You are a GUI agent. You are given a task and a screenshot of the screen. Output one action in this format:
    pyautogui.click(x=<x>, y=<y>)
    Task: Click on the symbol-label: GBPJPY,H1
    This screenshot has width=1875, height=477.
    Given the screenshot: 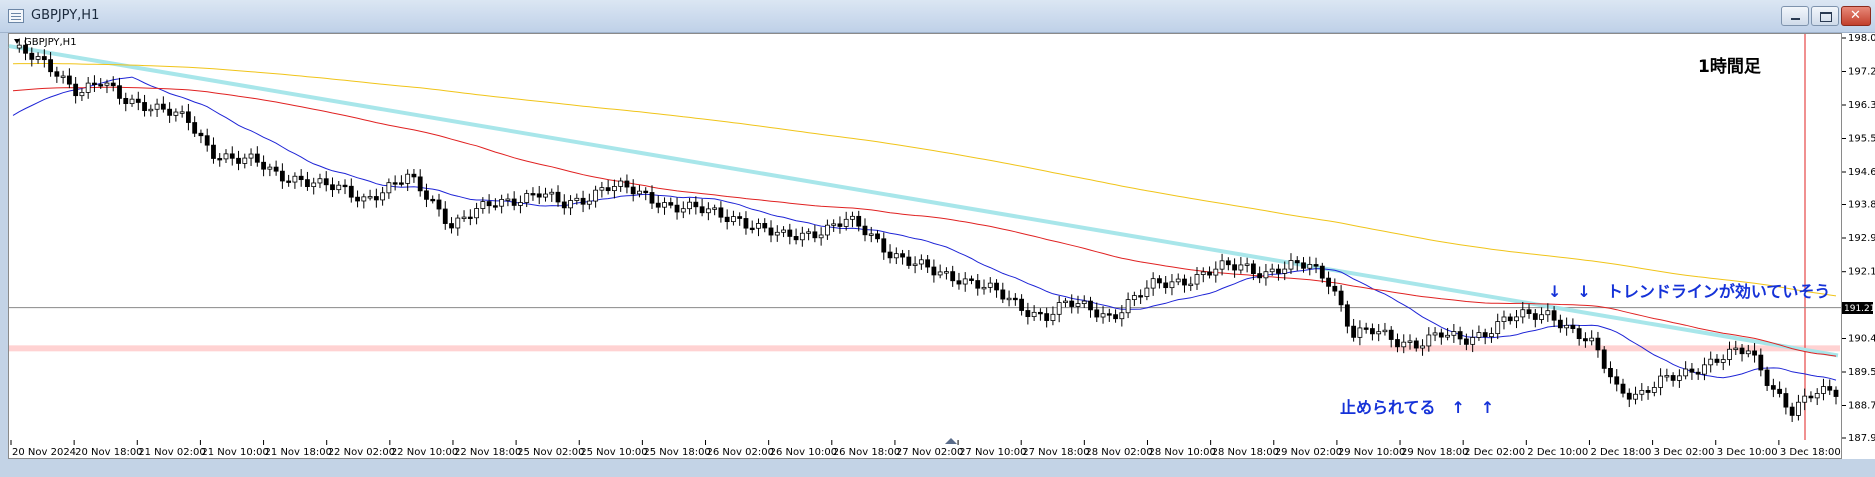 What is the action you would take?
    pyautogui.click(x=45, y=42)
    